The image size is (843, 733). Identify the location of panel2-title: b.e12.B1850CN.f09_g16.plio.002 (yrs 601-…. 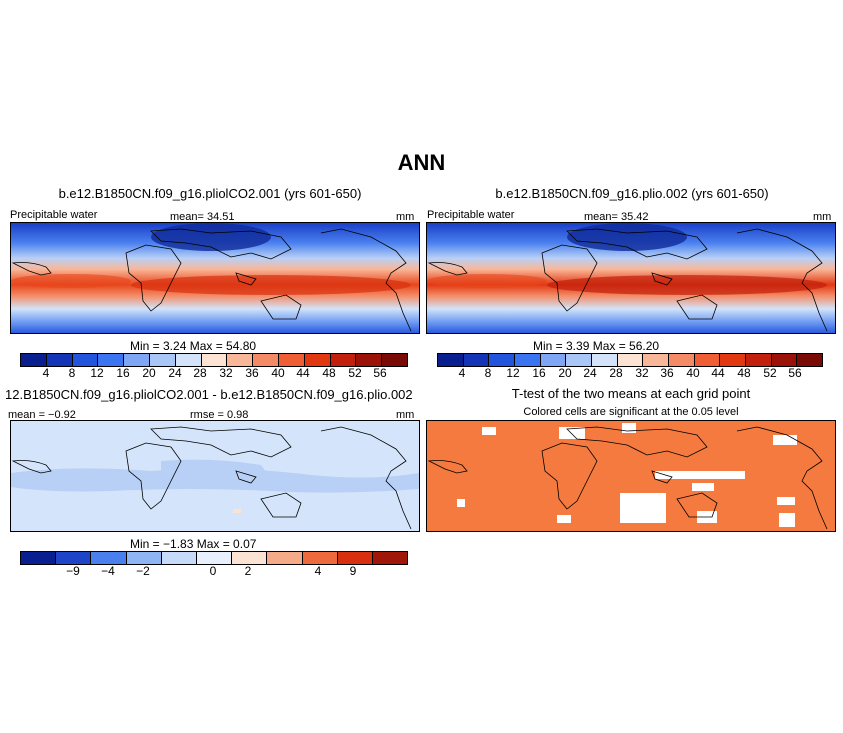
(632, 193).